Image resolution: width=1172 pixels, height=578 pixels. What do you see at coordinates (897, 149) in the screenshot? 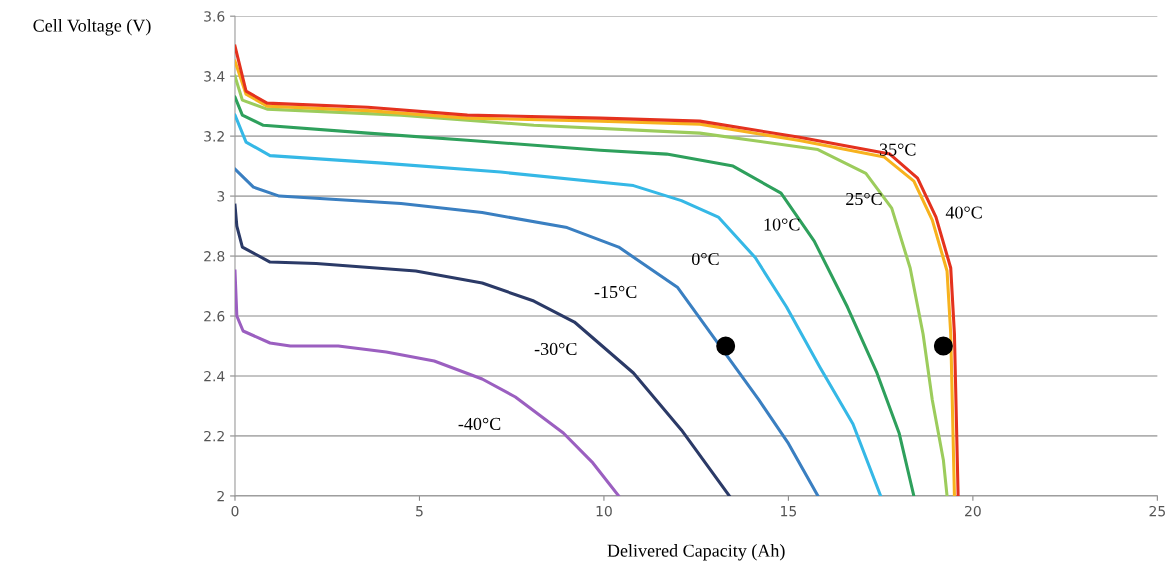
I see `series-label: 35°C` at bounding box center [897, 149].